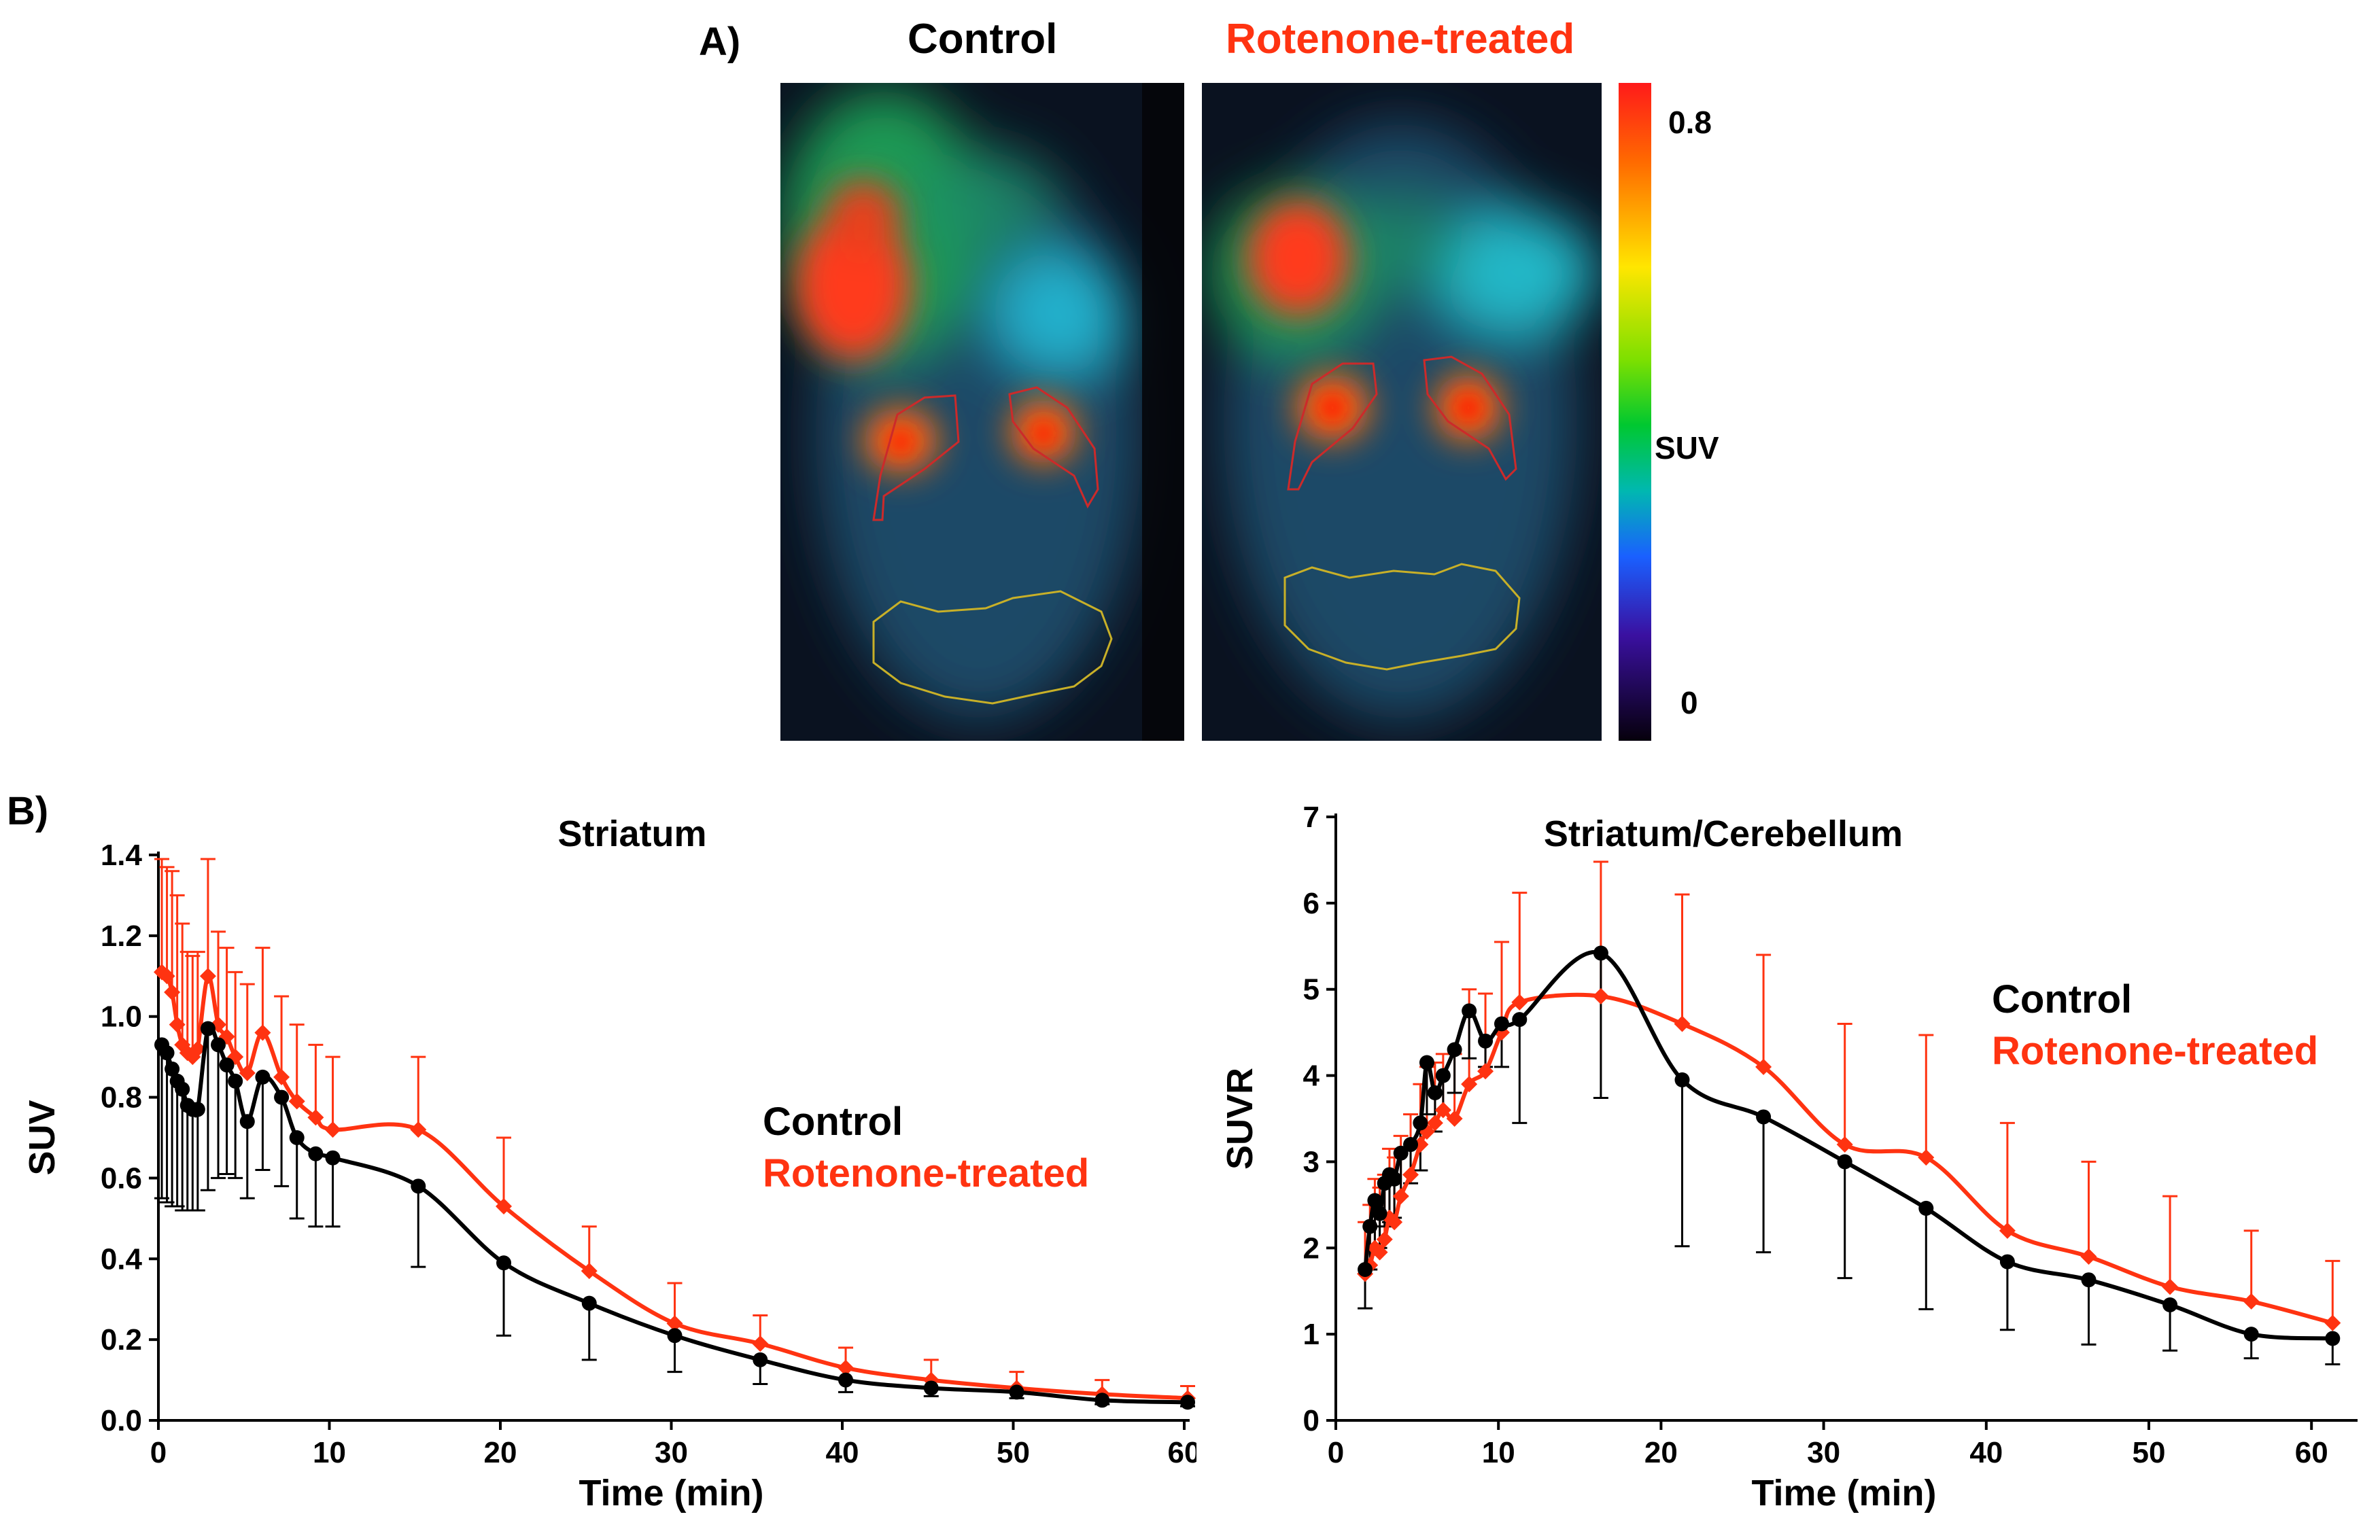 The image size is (2380, 1540). What do you see at coordinates (1843, 1493) in the screenshot?
I see `x-axis-label: Time (min)` at bounding box center [1843, 1493].